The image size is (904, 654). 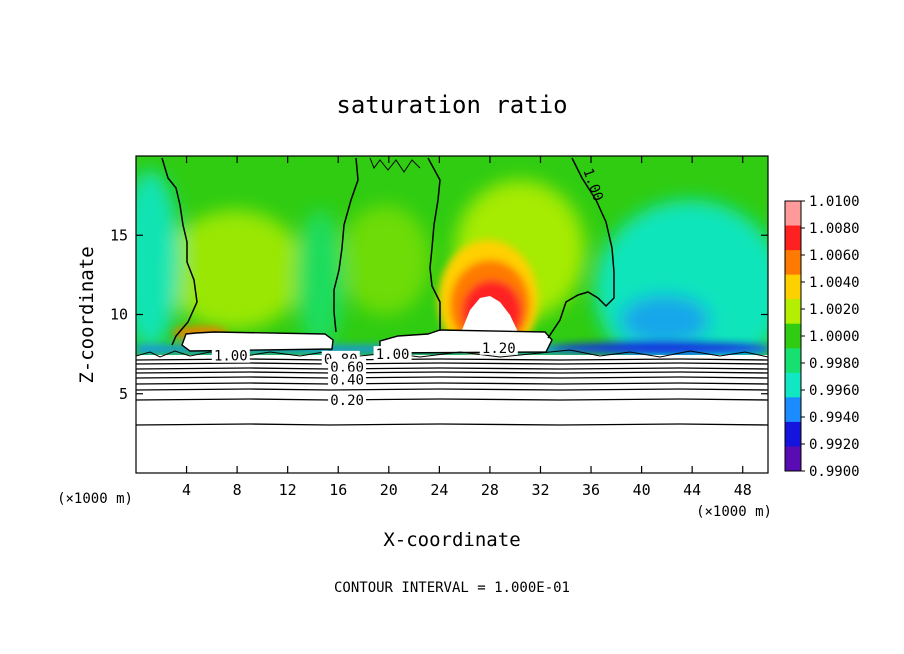 I want to click on x-tick-label-2: 12, so click(x=288, y=490).